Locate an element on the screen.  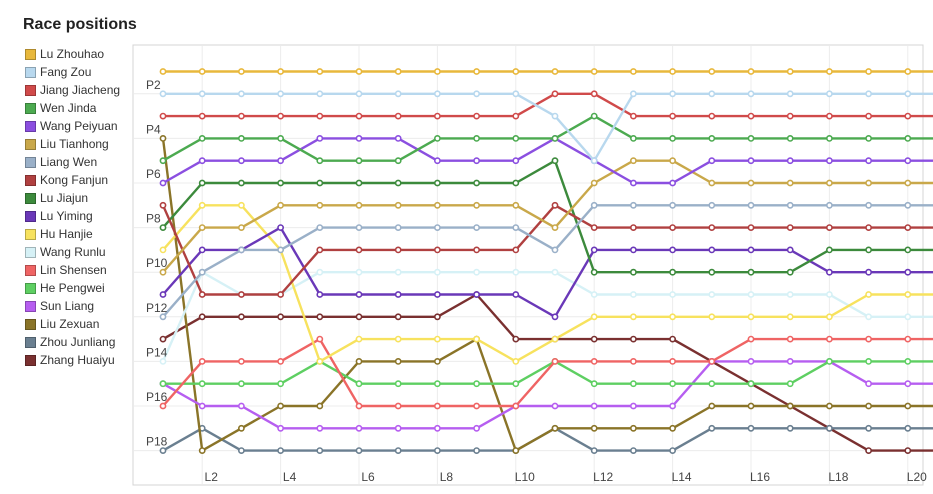
legend-item: Liang Wen is located at coordinates (72, 162).